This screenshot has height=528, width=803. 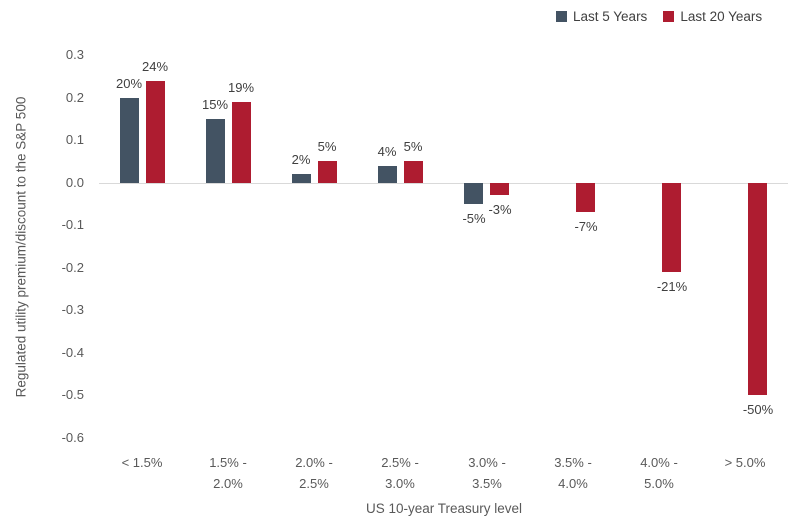 What do you see at coordinates (669, 16) in the screenshot?
I see `legend-swatch-last-20-years-icon` at bounding box center [669, 16].